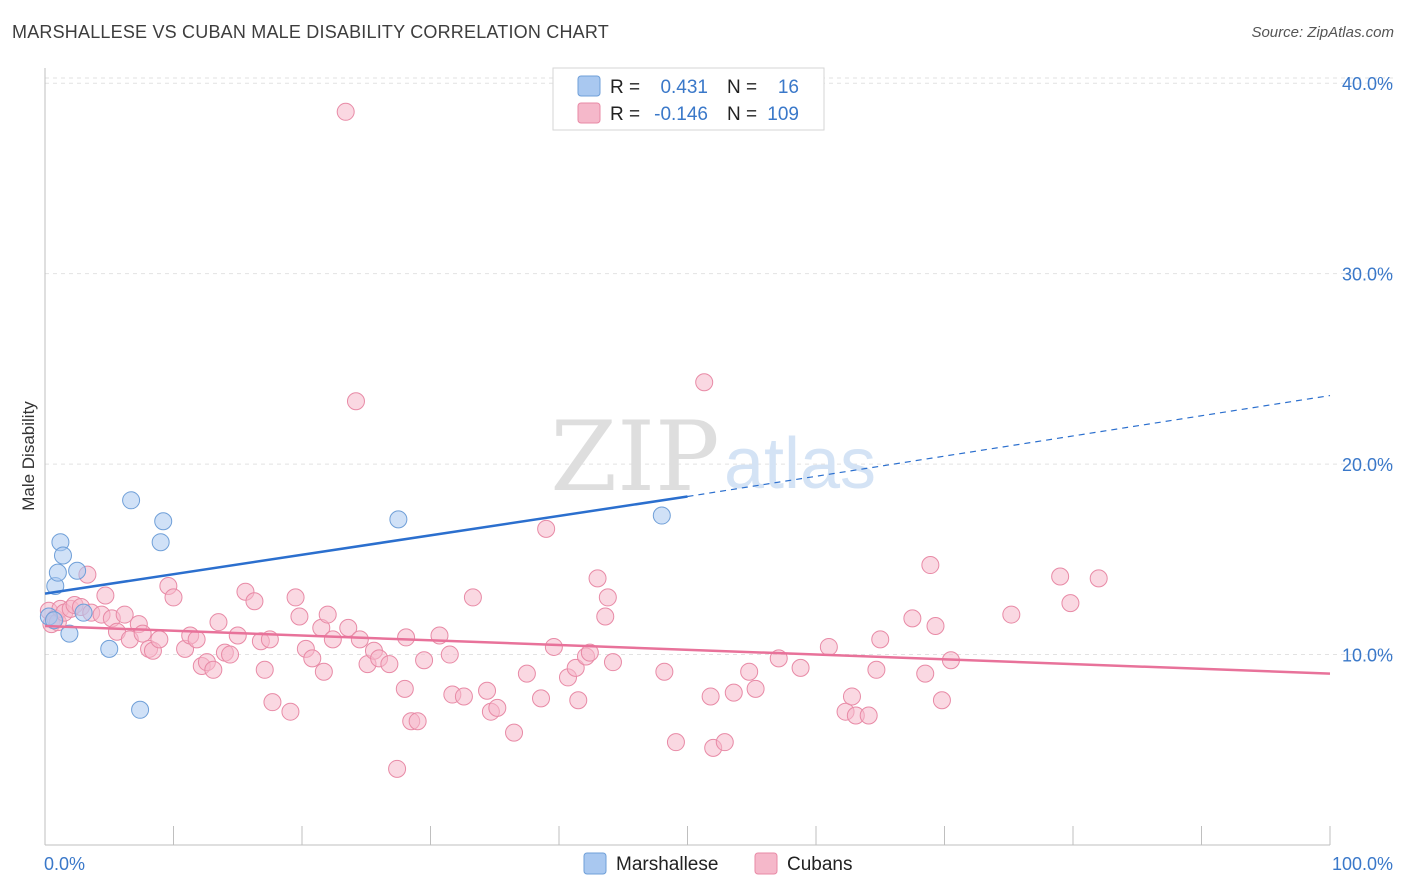 This screenshot has height=892, width=1406. I want to click on bottom-legend-swatch-cubans, so click(766, 863).